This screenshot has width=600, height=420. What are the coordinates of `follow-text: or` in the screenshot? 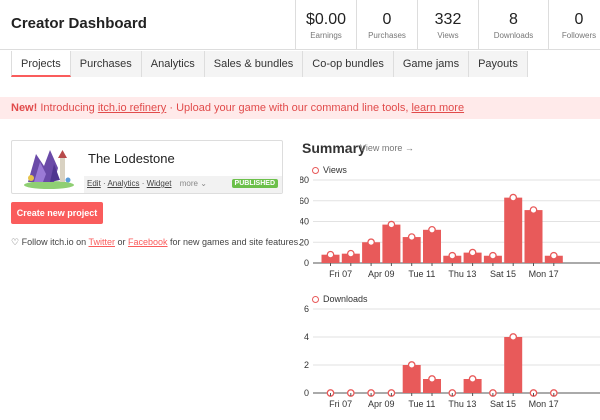 It's located at (121, 242).